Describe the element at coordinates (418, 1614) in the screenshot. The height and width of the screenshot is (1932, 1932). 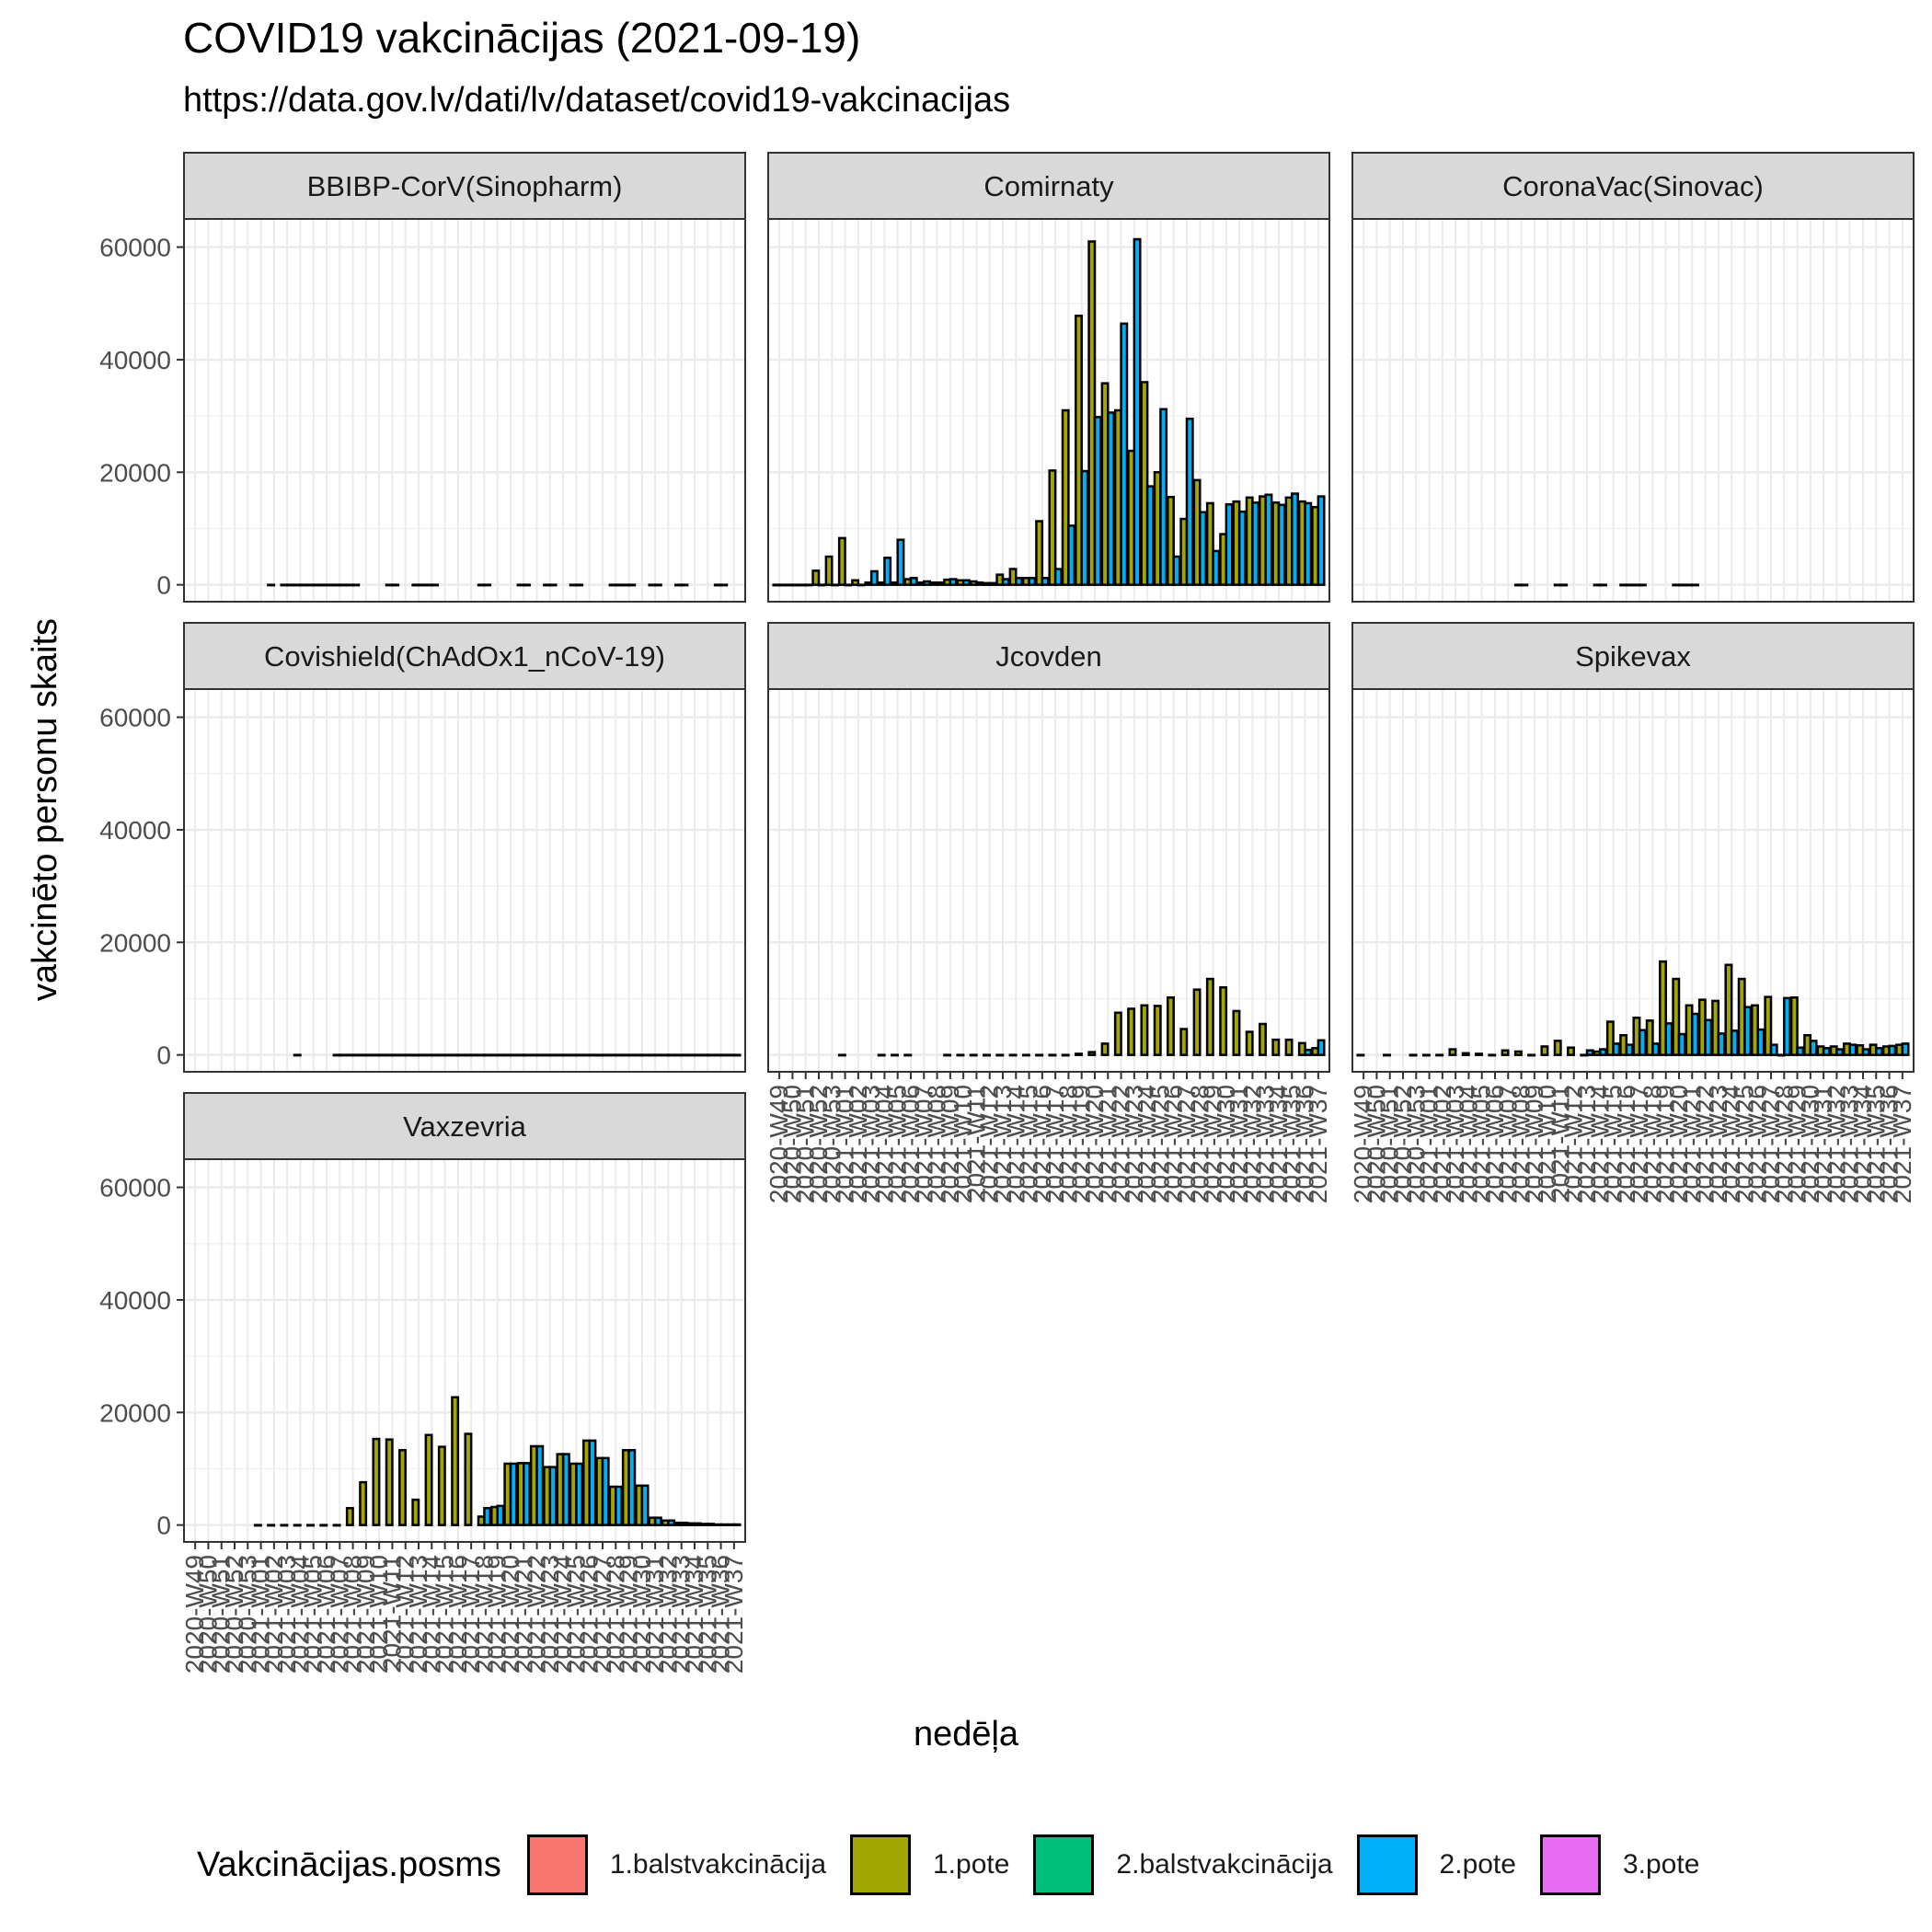
I see `x-tick-label: 2021-W13` at that location.